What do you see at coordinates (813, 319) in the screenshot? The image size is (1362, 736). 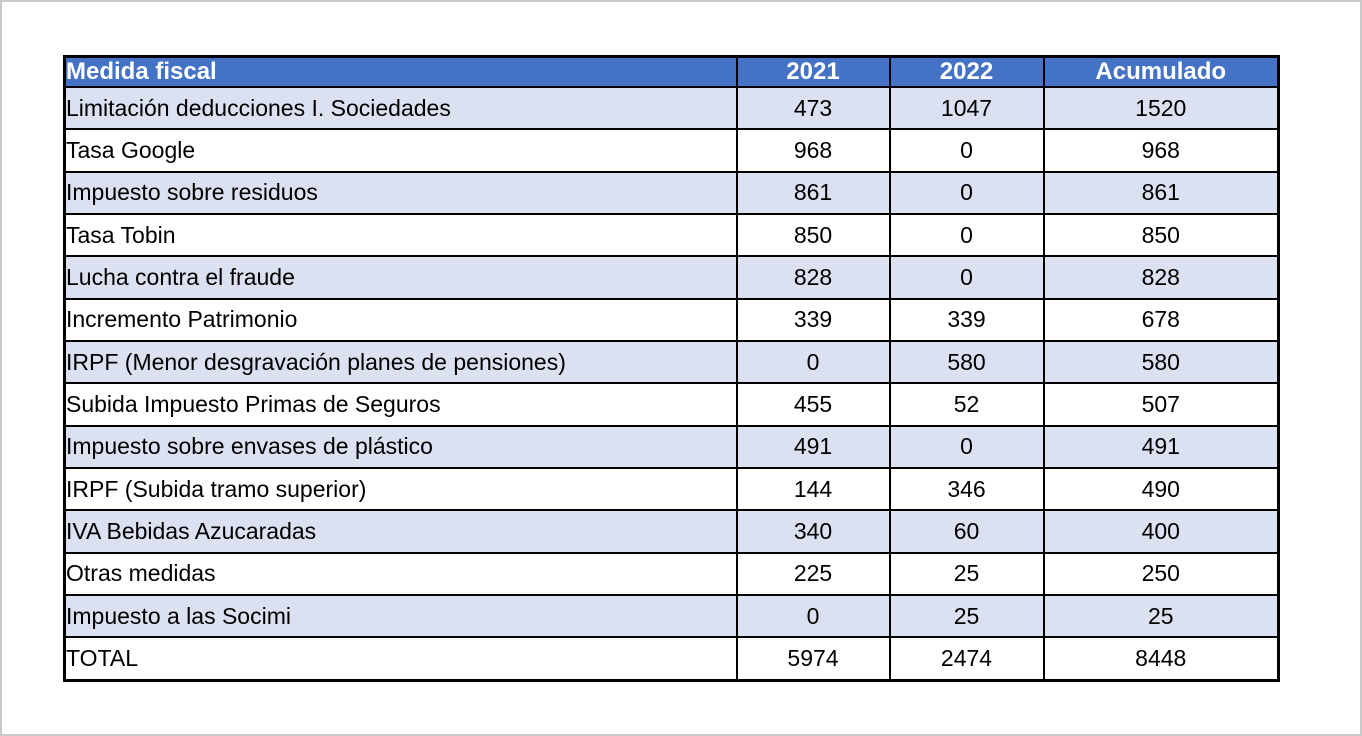 I see `value-2021-cell: 339` at bounding box center [813, 319].